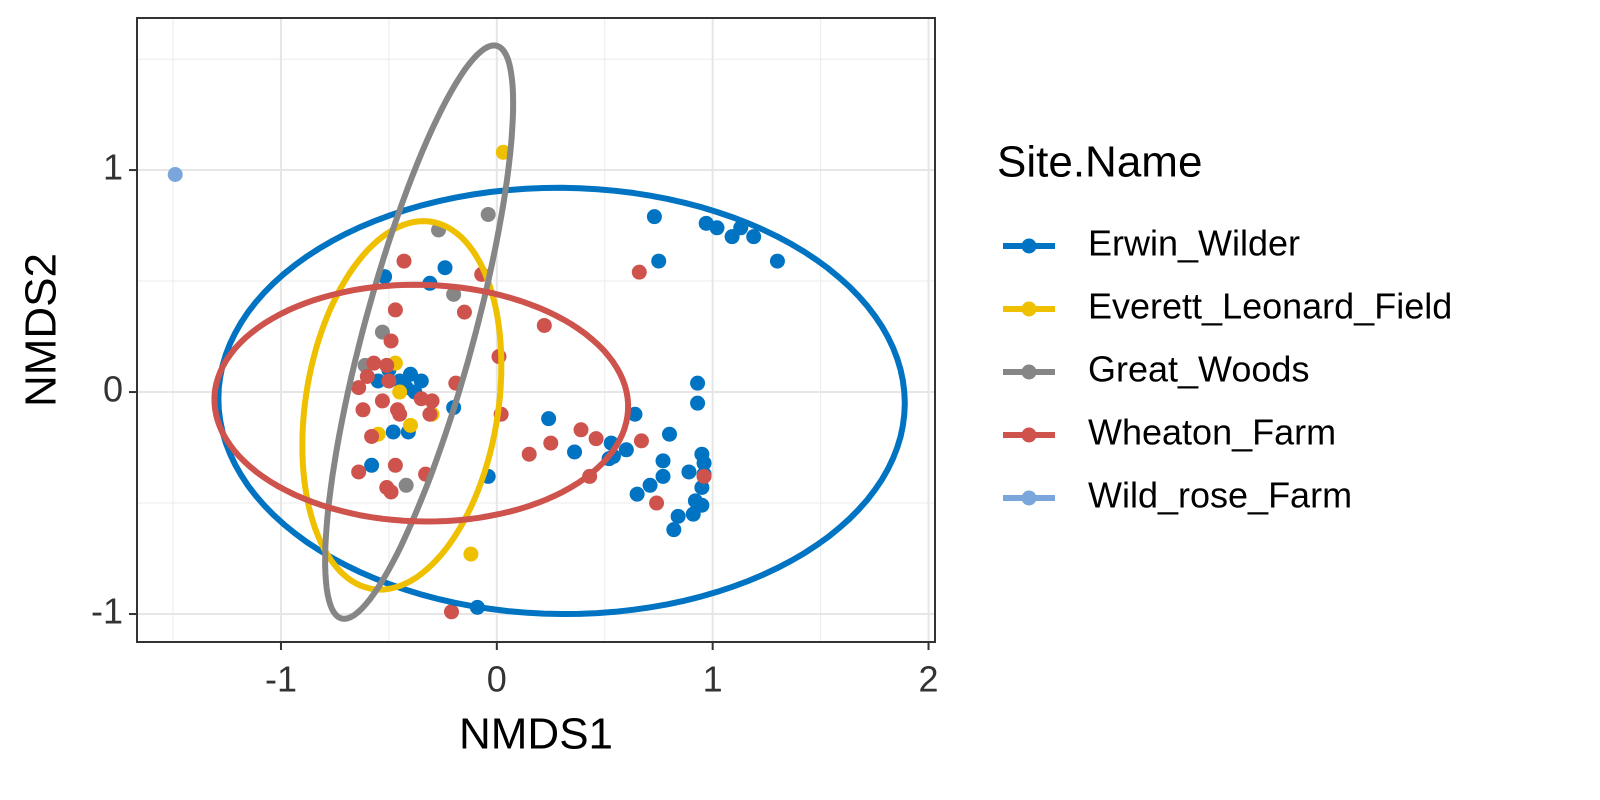 The image size is (1600, 800). What do you see at coordinates (1220, 495) in the screenshot?
I see `legend-label: Wild_rose_Farm` at bounding box center [1220, 495].